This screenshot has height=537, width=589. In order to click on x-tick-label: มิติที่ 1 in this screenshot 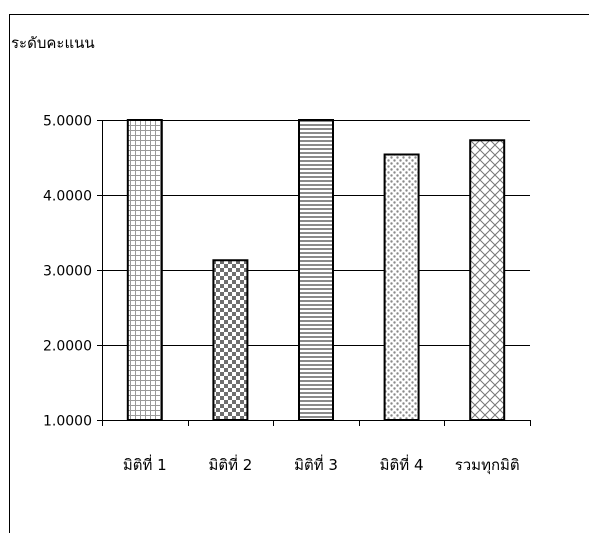, I will do `click(145, 464)`.